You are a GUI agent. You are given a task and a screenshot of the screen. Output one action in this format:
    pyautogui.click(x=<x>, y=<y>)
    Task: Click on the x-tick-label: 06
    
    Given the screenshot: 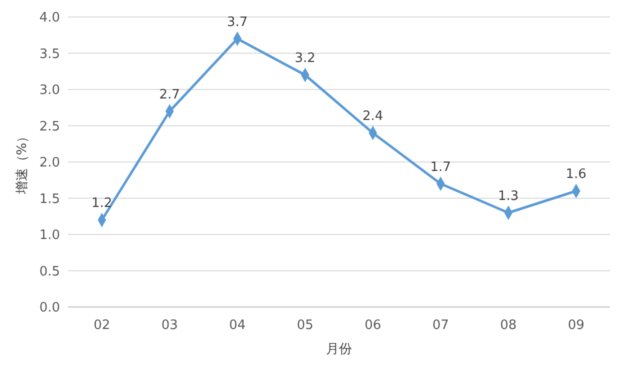 What is the action you would take?
    pyautogui.click(x=373, y=325)
    